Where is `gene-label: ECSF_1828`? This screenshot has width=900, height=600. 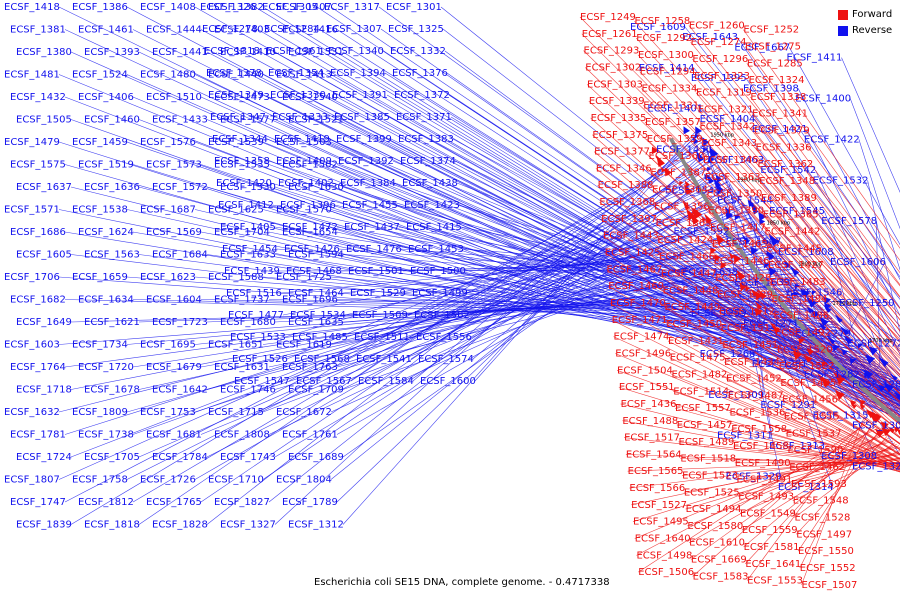
gene-label: ECSF_1828 is located at coordinates (180, 525).